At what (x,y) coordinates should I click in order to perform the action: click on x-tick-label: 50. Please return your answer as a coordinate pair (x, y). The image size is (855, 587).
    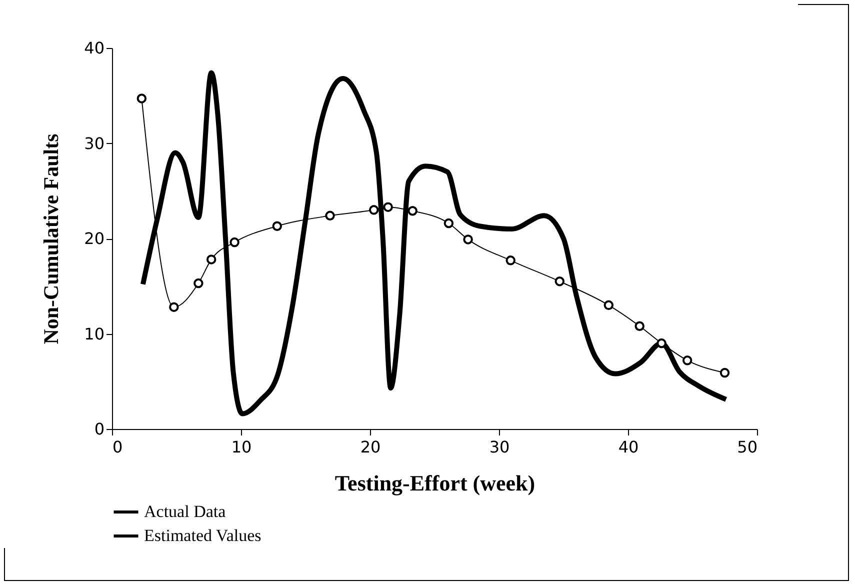
    Looking at the image, I should click on (747, 447).